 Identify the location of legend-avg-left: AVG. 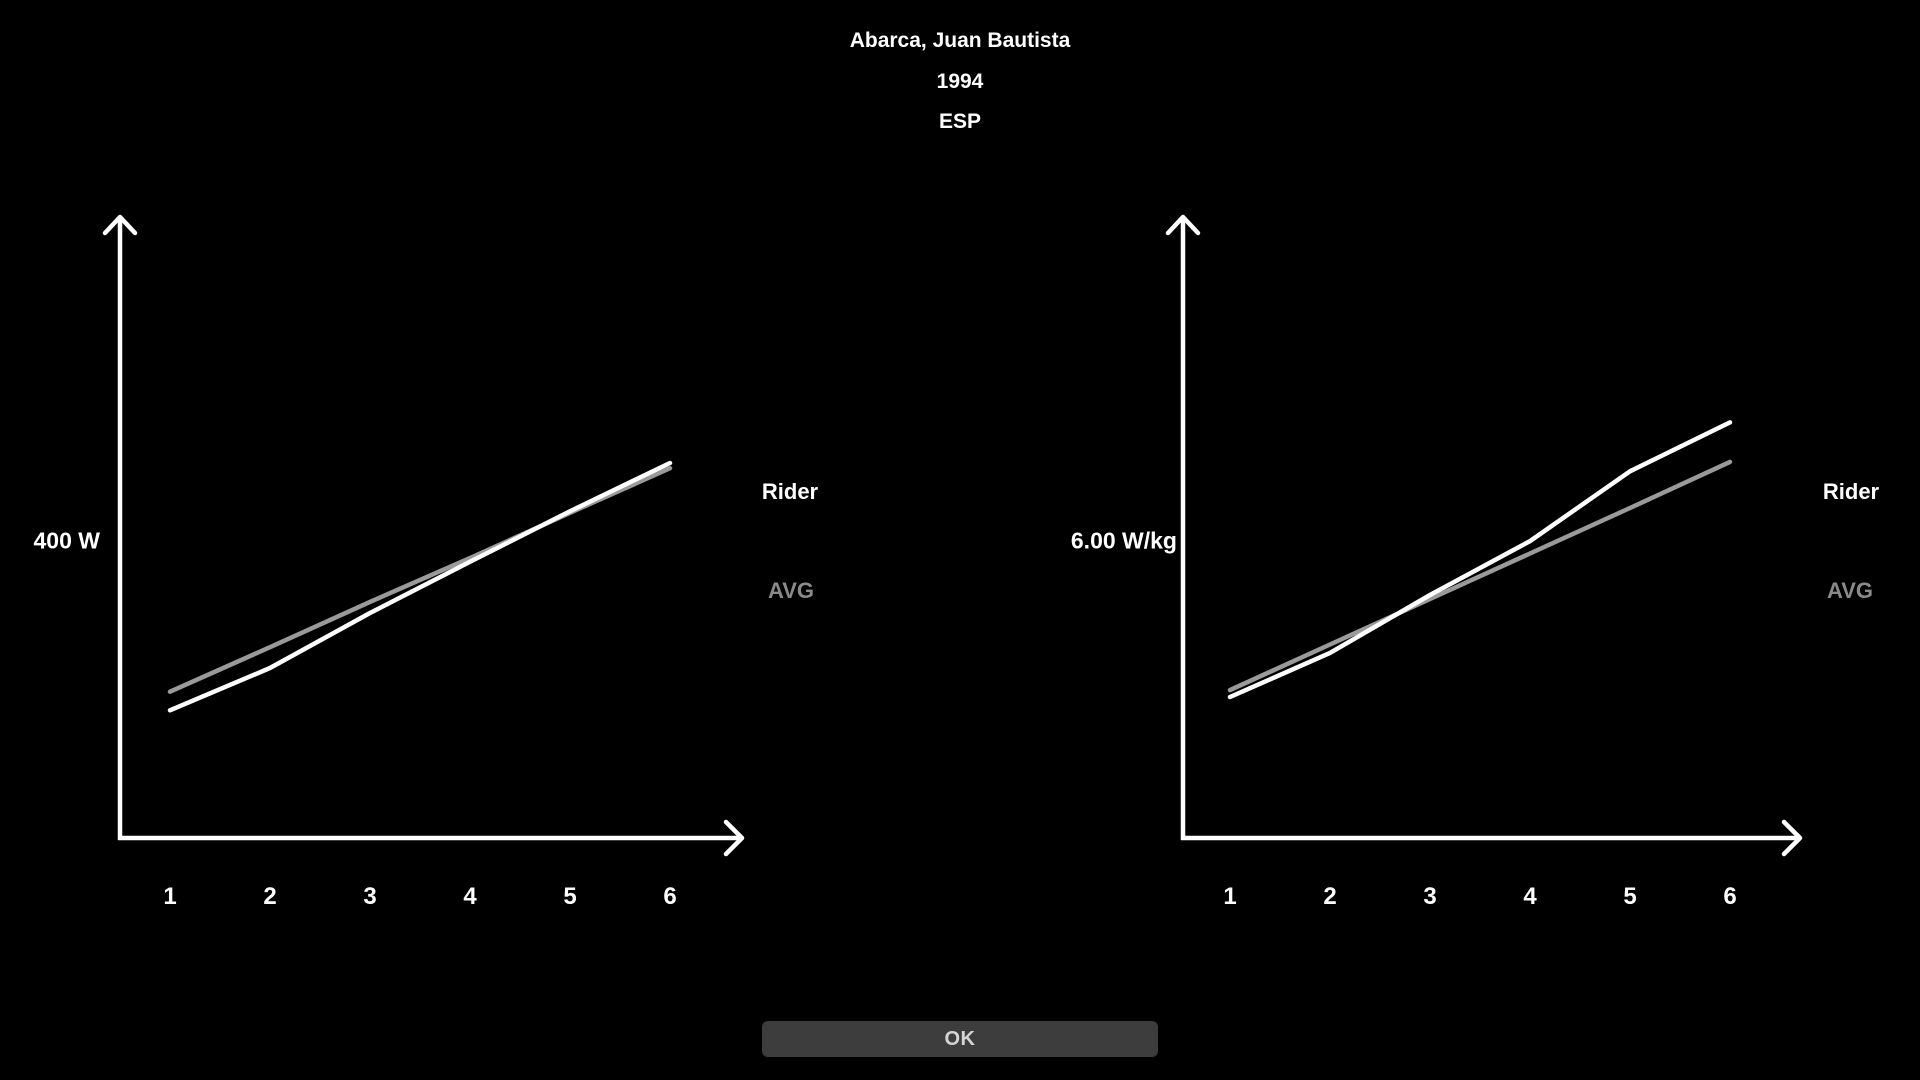
(791, 590).